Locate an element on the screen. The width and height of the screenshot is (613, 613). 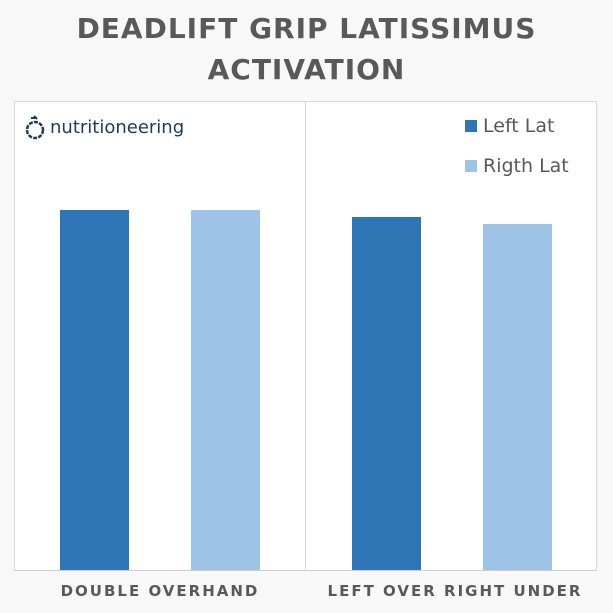
bar-left-lat-mixed is located at coordinates (386, 393).